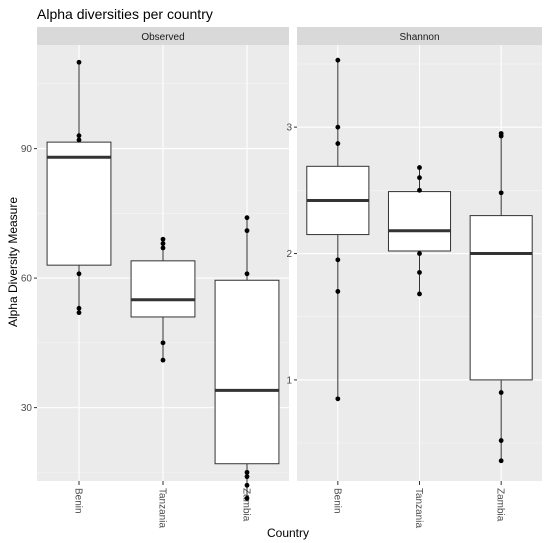  What do you see at coordinates (27, 408) in the screenshot?
I see `y-tick-label: 30` at bounding box center [27, 408].